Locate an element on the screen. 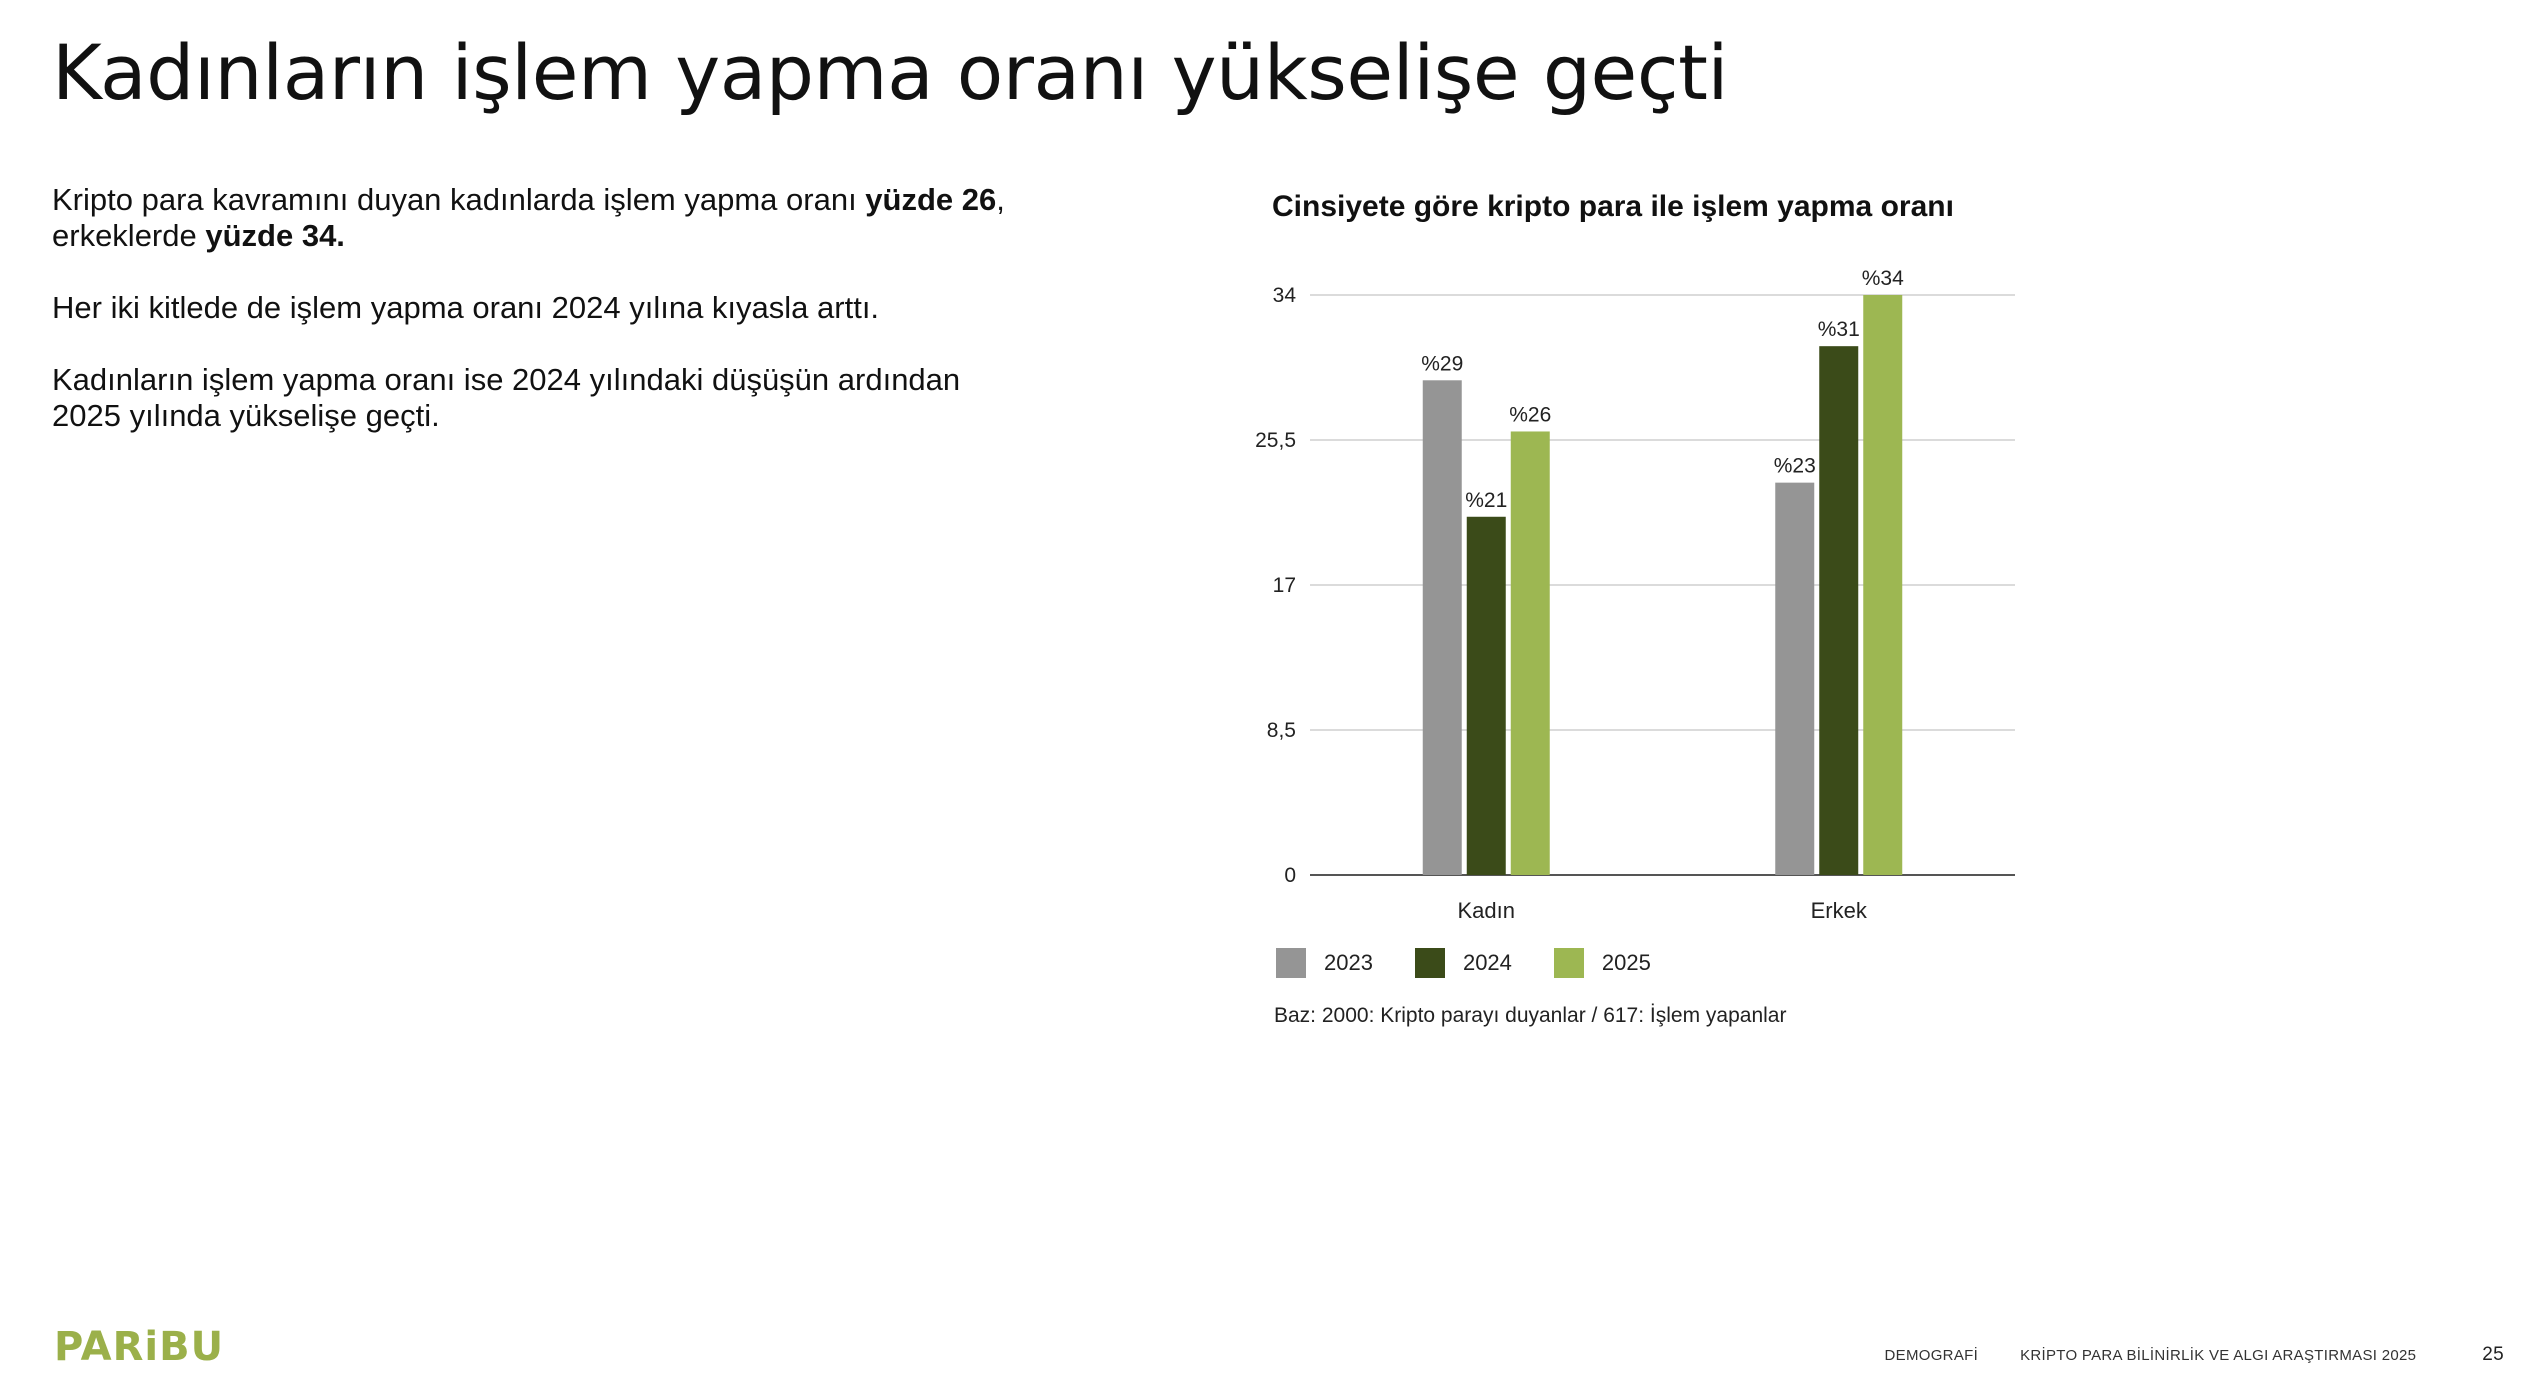  footer-section: DEMOGRAFİ is located at coordinates (1931, 1355).